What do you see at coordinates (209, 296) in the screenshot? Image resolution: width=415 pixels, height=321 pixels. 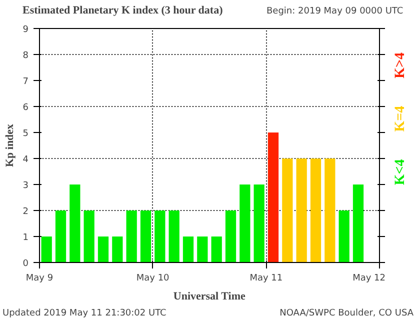 I see `x-axis-title: Universal Time` at bounding box center [209, 296].